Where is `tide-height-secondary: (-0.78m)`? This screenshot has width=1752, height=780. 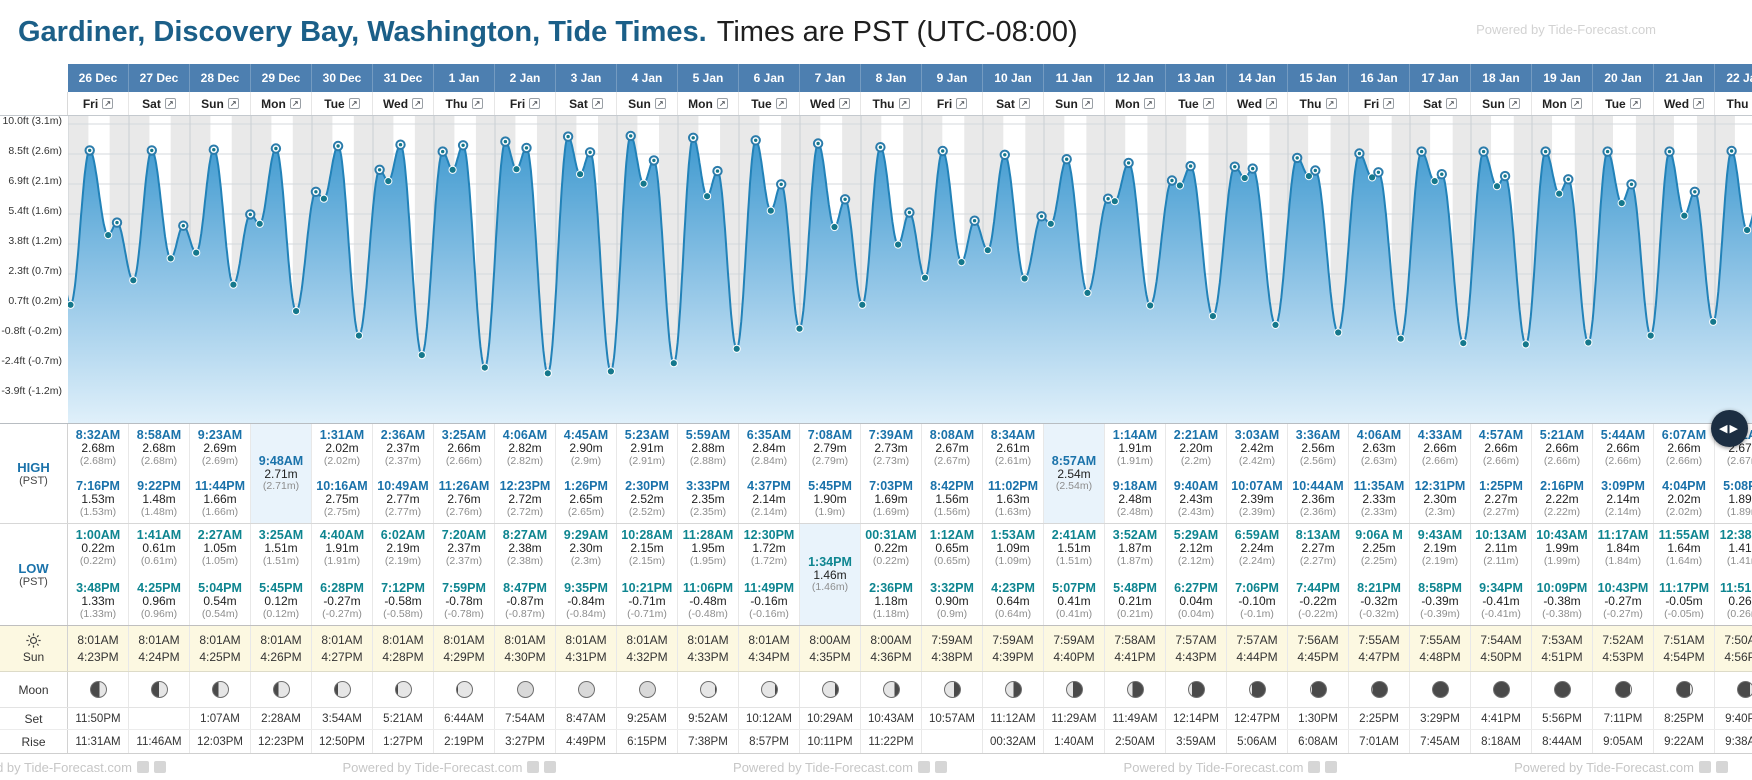
tide-height-secondary: (-0.78m) is located at coordinates (464, 614).